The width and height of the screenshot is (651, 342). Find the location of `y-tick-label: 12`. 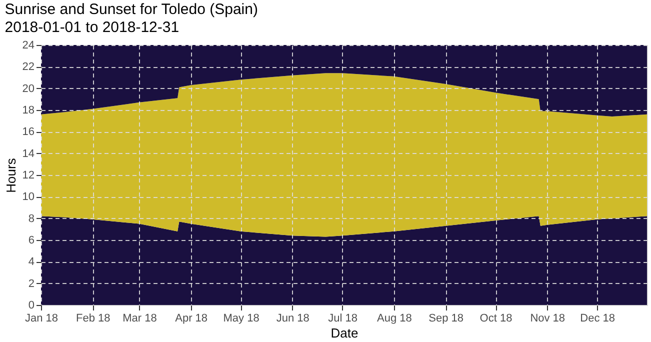

y-tick-label: 12 is located at coordinates (28, 176).